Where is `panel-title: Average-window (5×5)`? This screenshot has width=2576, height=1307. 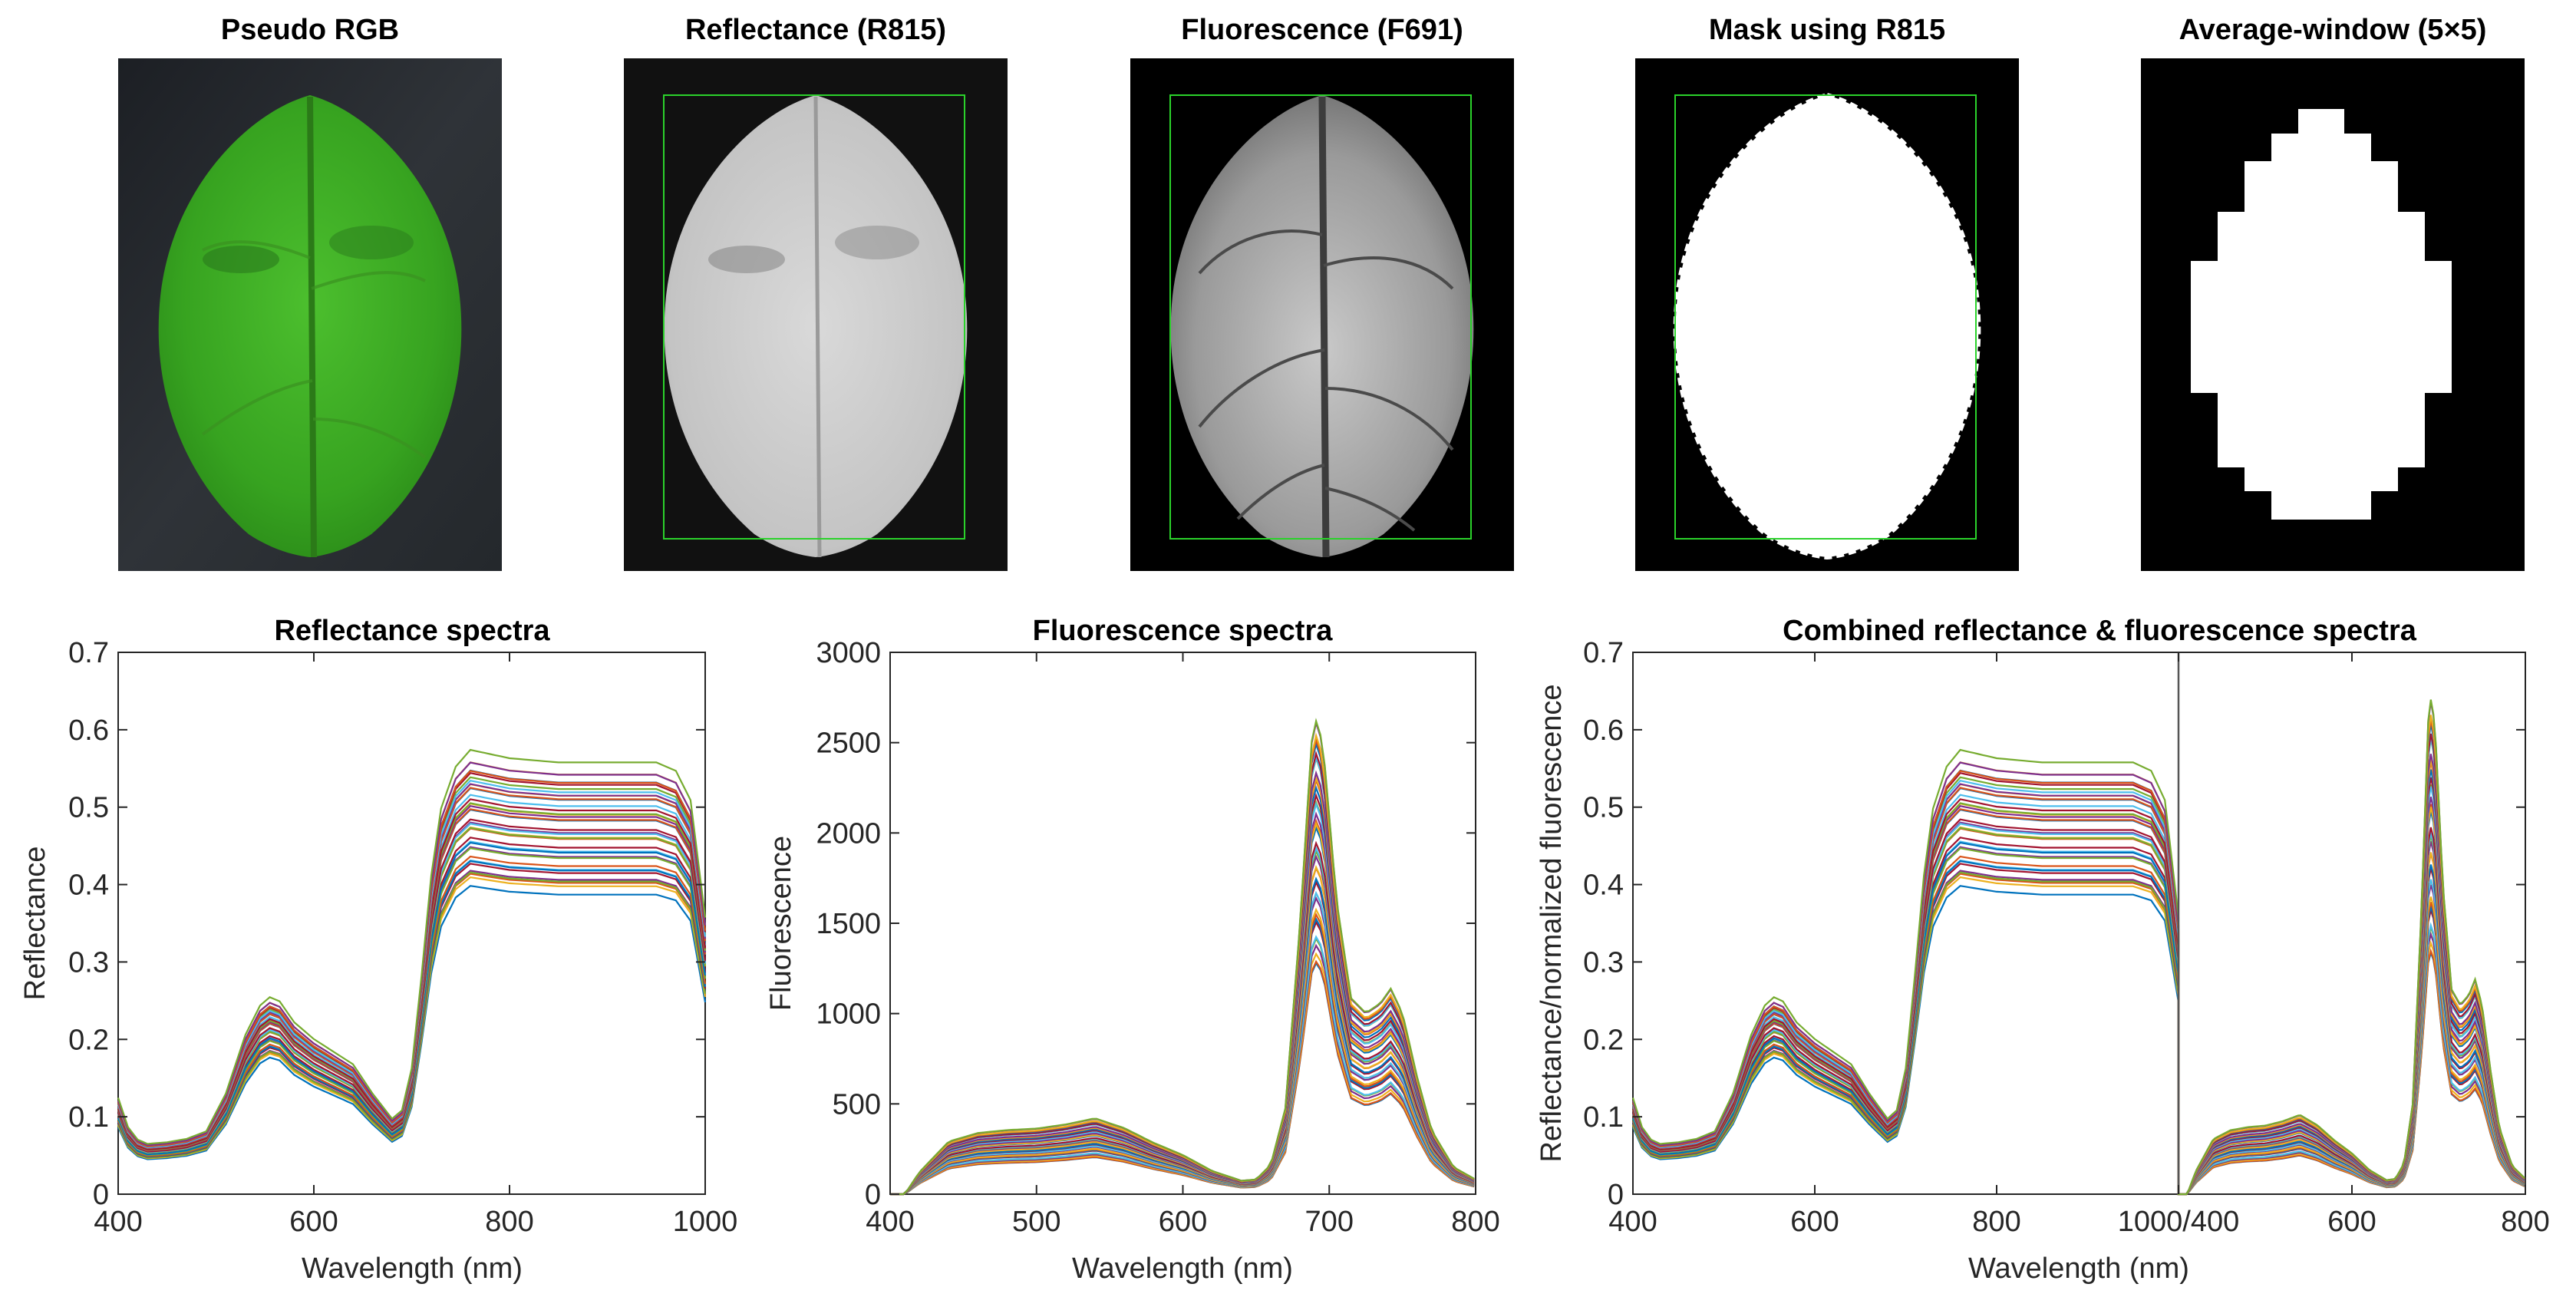
panel-title: Average-window (5×5) is located at coordinates (2333, 30).